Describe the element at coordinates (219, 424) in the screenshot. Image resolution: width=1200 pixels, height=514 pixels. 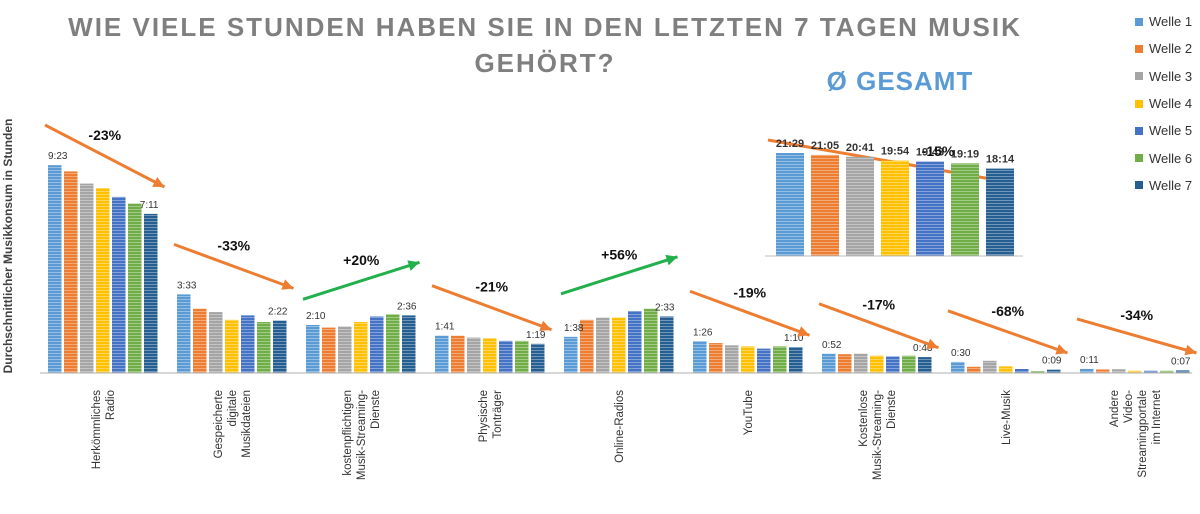
I see `category-label-line: Gespeicherte` at that location.